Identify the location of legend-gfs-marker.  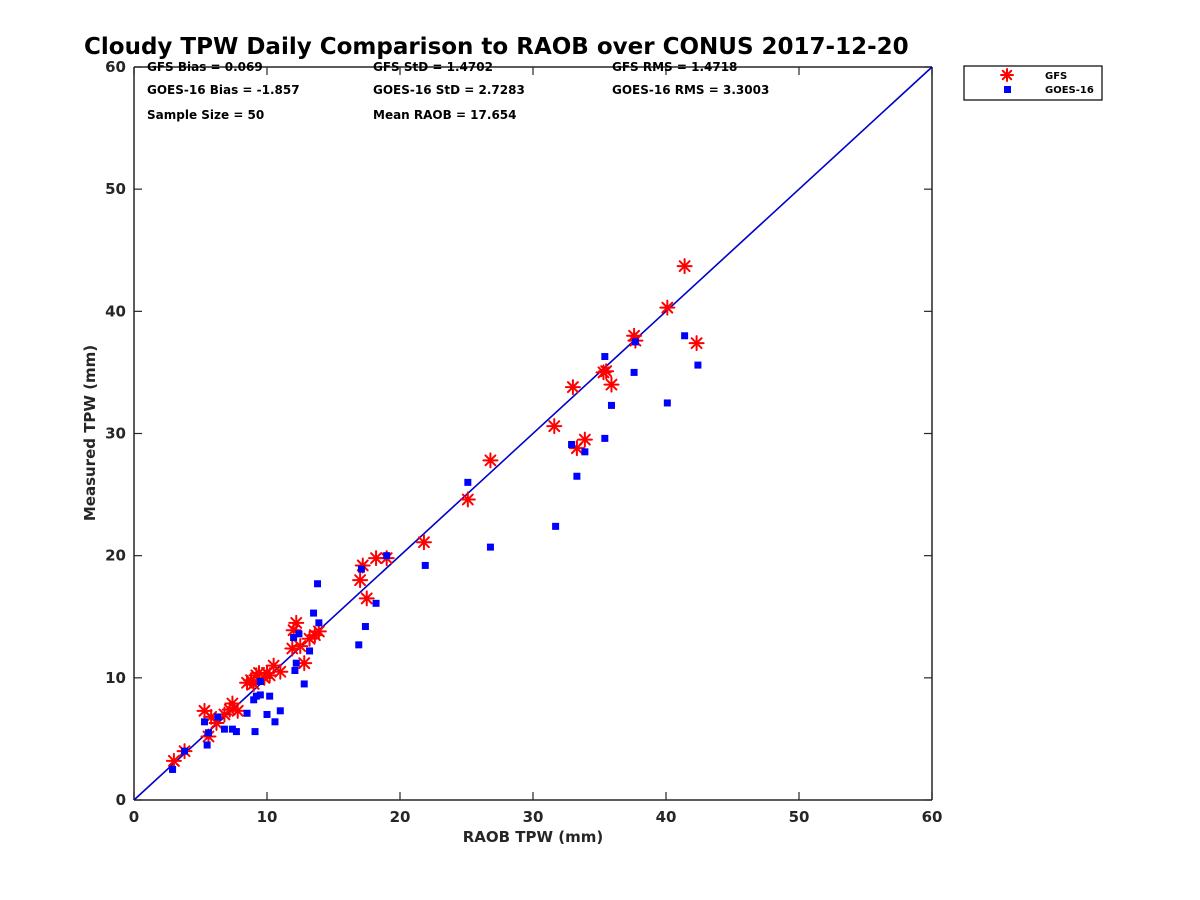
(1007, 75).